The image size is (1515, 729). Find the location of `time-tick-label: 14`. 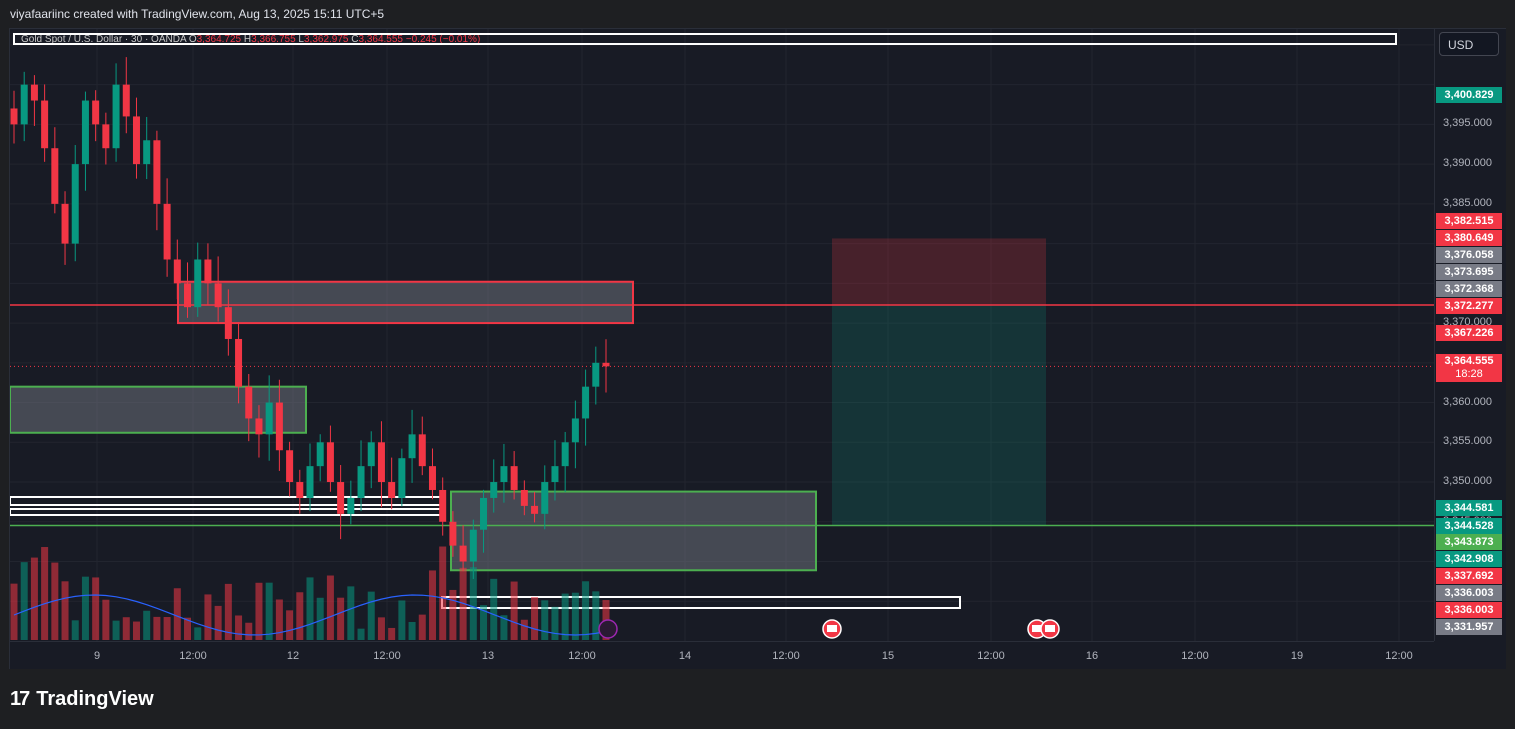

time-tick-label: 14 is located at coordinates (685, 656).